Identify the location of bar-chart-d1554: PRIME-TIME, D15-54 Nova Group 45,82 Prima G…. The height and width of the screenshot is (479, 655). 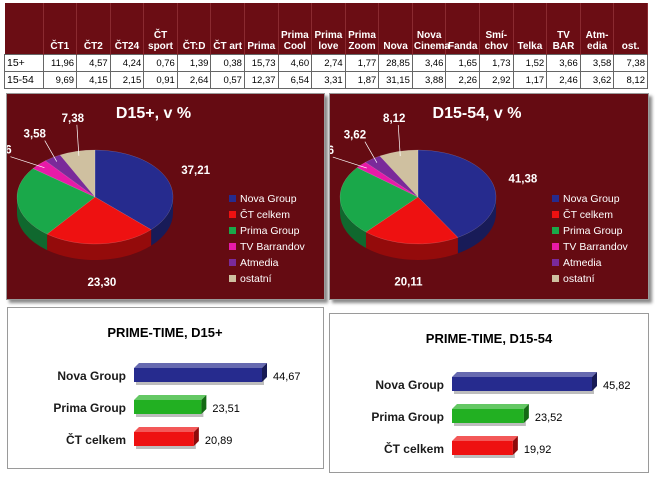
(501, 394).